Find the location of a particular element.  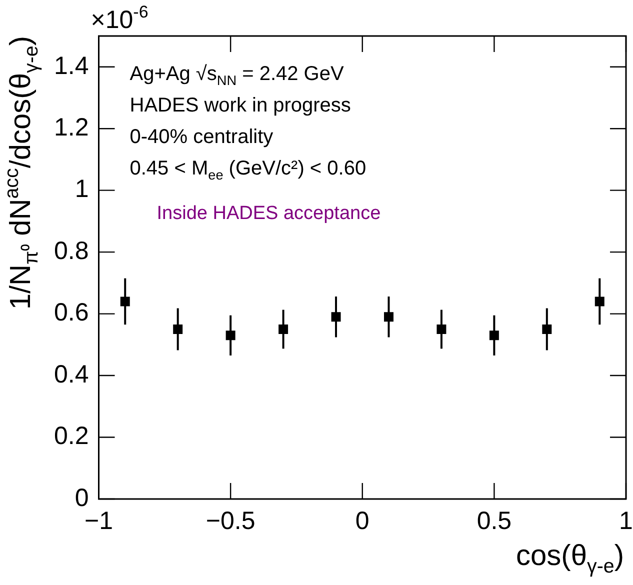

x-tick-label: 0.5 is located at coordinates (494, 520).